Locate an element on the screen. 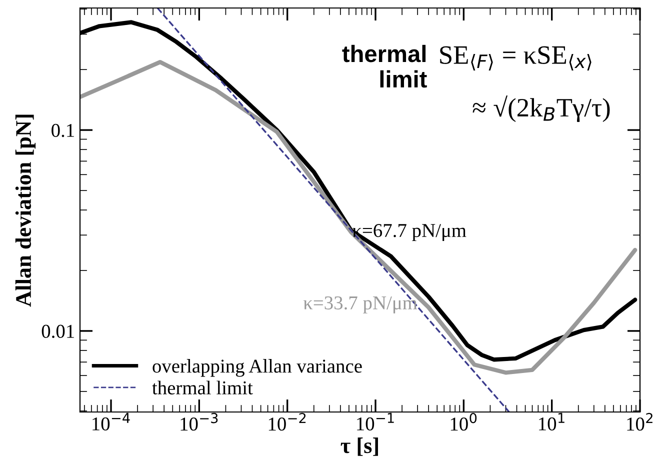 The height and width of the screenshot is (470, 654). y-tick-label: 0.1 is located at coordinates (63, 131).